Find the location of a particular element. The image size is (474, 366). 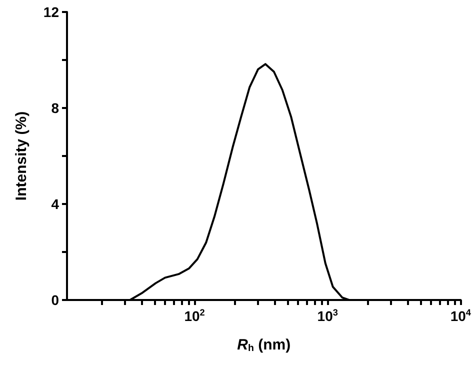

y-tick-label: 0 is located at coordinates (55, 300).